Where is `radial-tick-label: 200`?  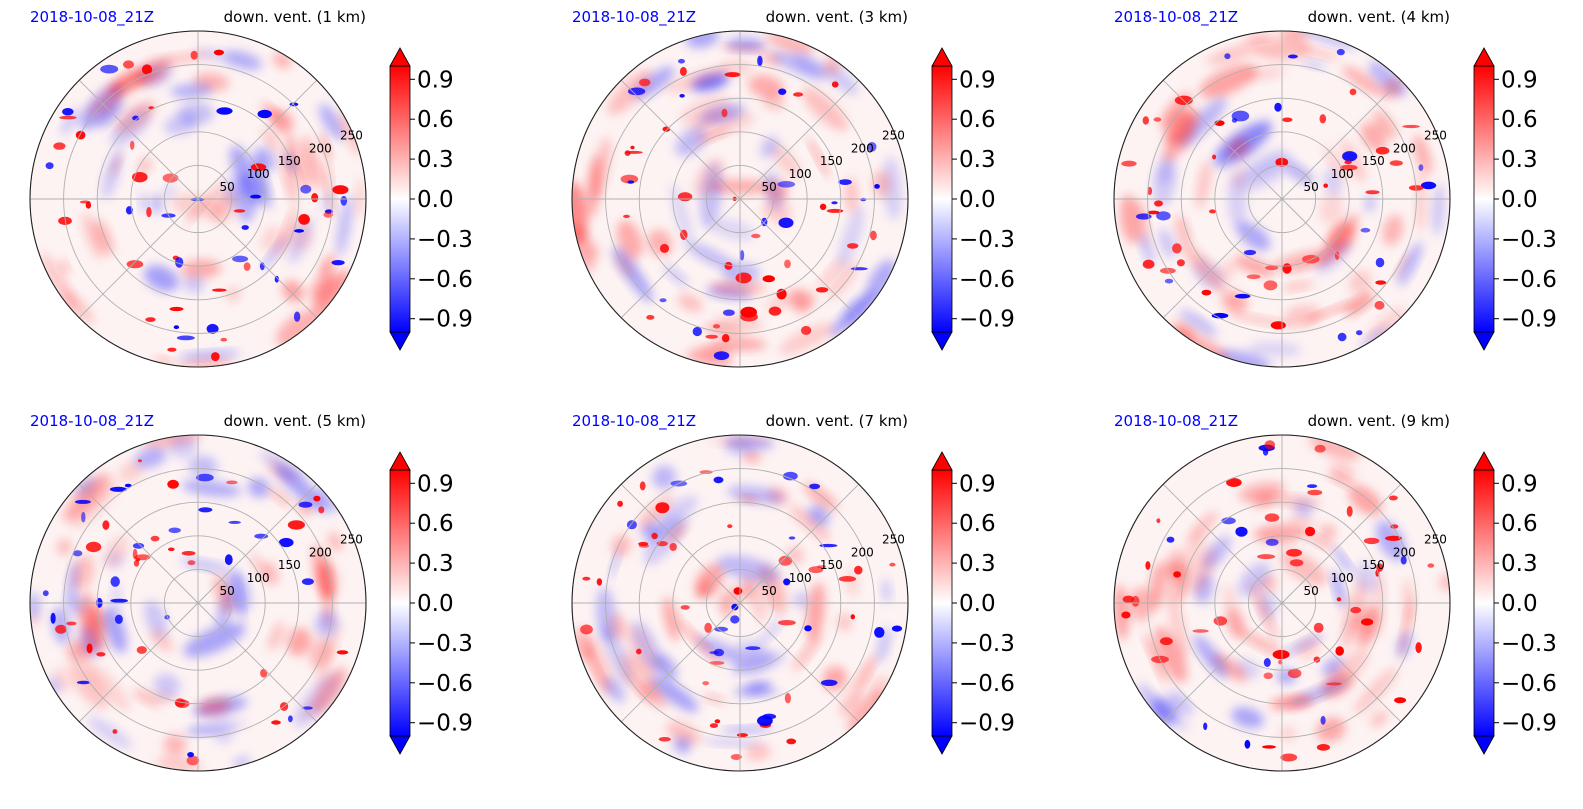
radial-tick-label: 200 is located at coordinates (862, 552).